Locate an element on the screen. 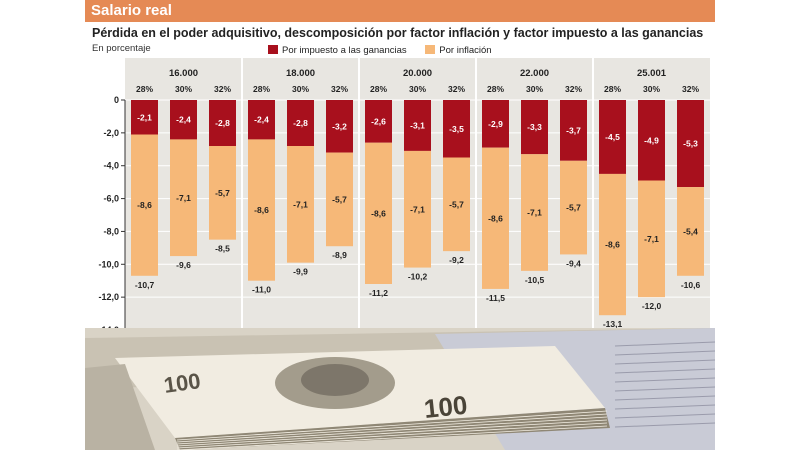  data-label-impuesto: -2,8 is located at coordinates (222, 123).